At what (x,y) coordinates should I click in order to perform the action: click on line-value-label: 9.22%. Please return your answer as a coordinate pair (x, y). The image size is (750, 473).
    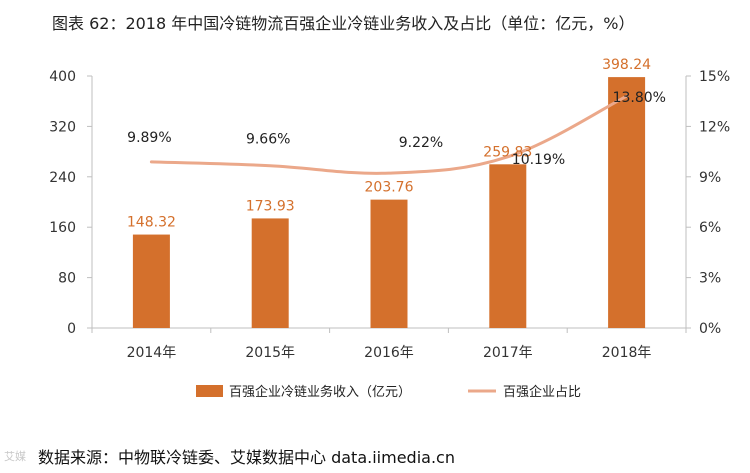
    Looking at the image, I should click on (421, 143).